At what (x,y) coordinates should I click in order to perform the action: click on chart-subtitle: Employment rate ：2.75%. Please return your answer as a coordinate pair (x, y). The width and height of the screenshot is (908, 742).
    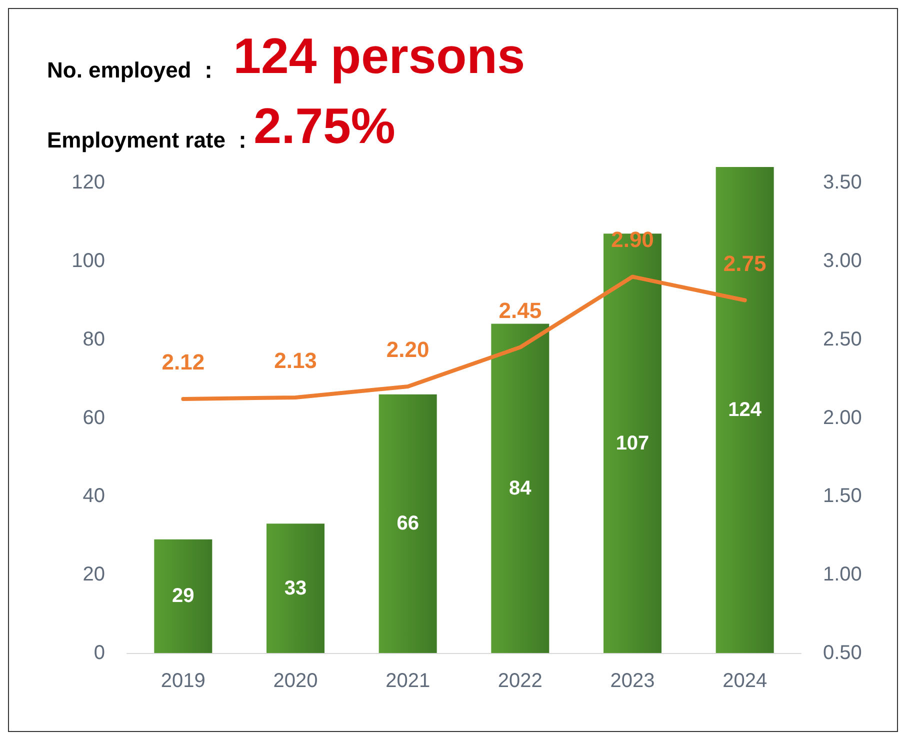
    Looking at the image, I should click on (221, 126).